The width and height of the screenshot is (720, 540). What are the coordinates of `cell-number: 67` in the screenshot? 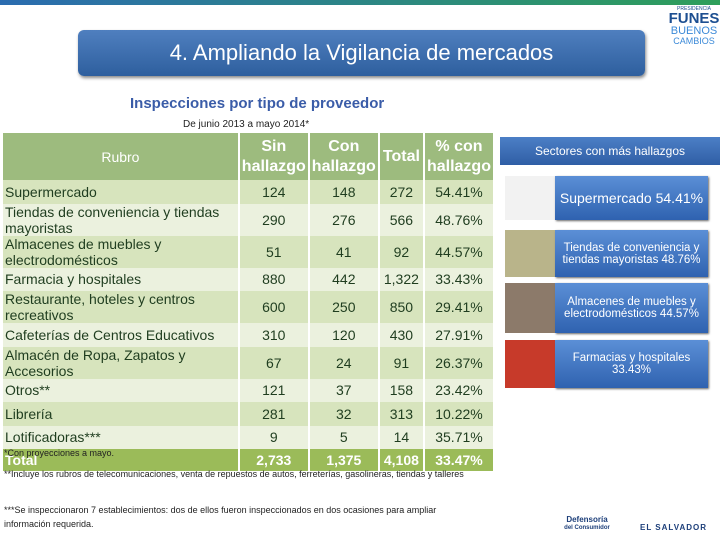 It's located at (274, 362).